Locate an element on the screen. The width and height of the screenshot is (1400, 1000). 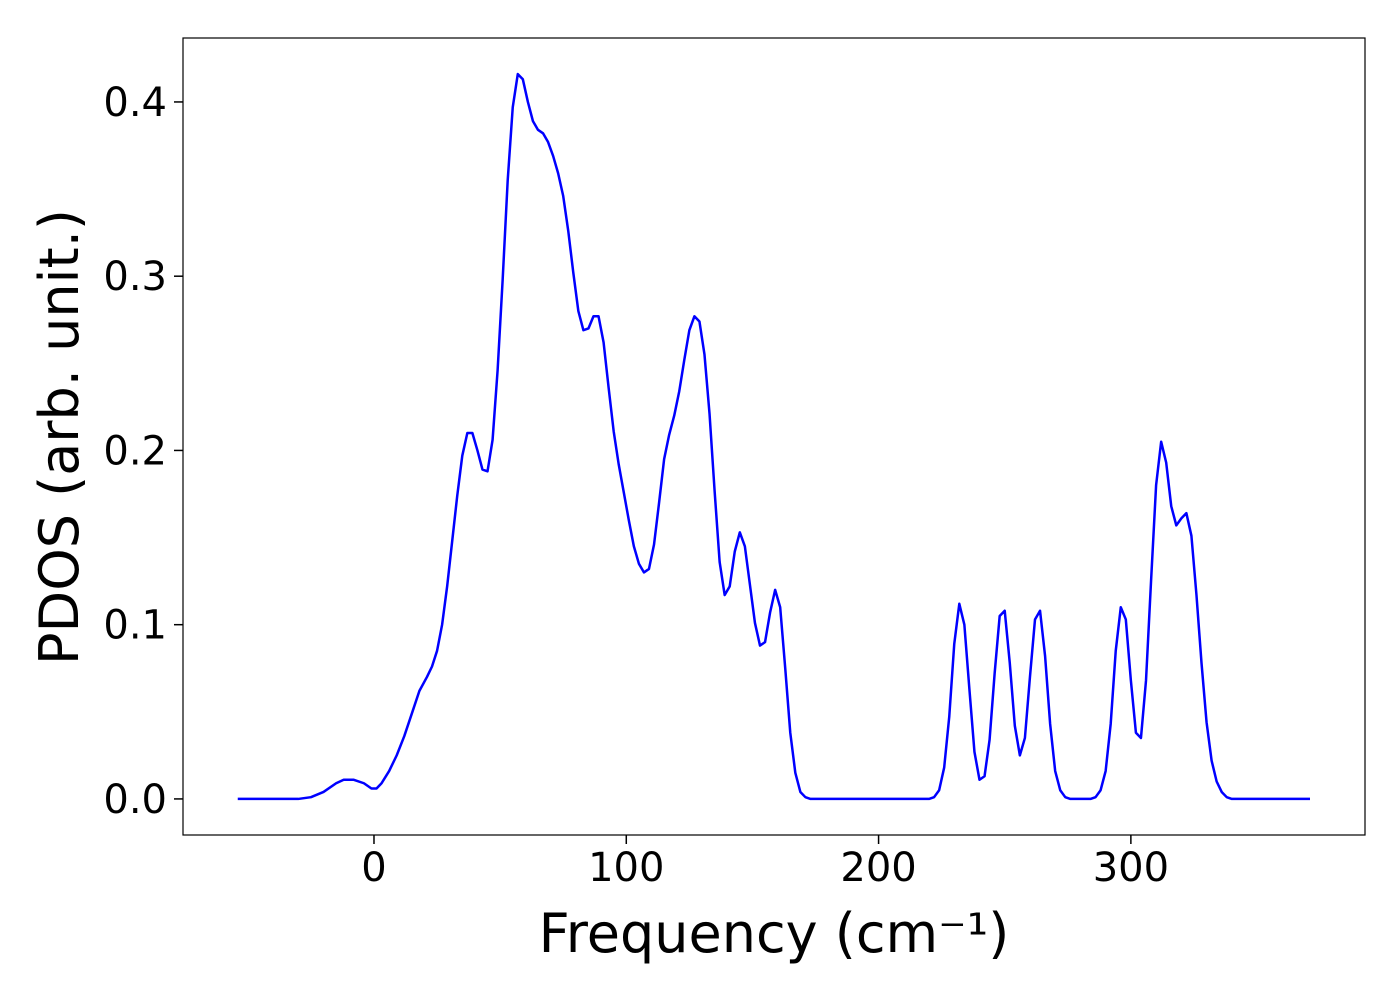
x-tick-label: 300 is located at coordinates (1131, 868).